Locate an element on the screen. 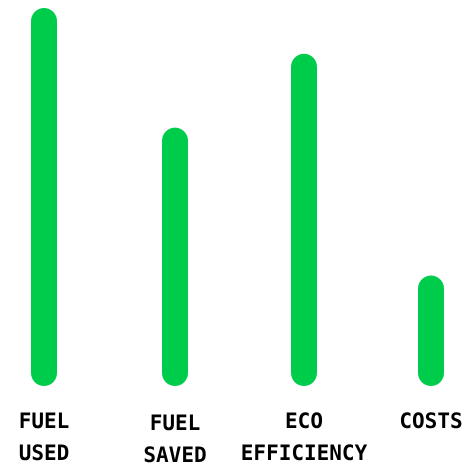 This screenshot has width=475, height=471. category-label-0-line-1: USED is located at coordinates (44, 453).